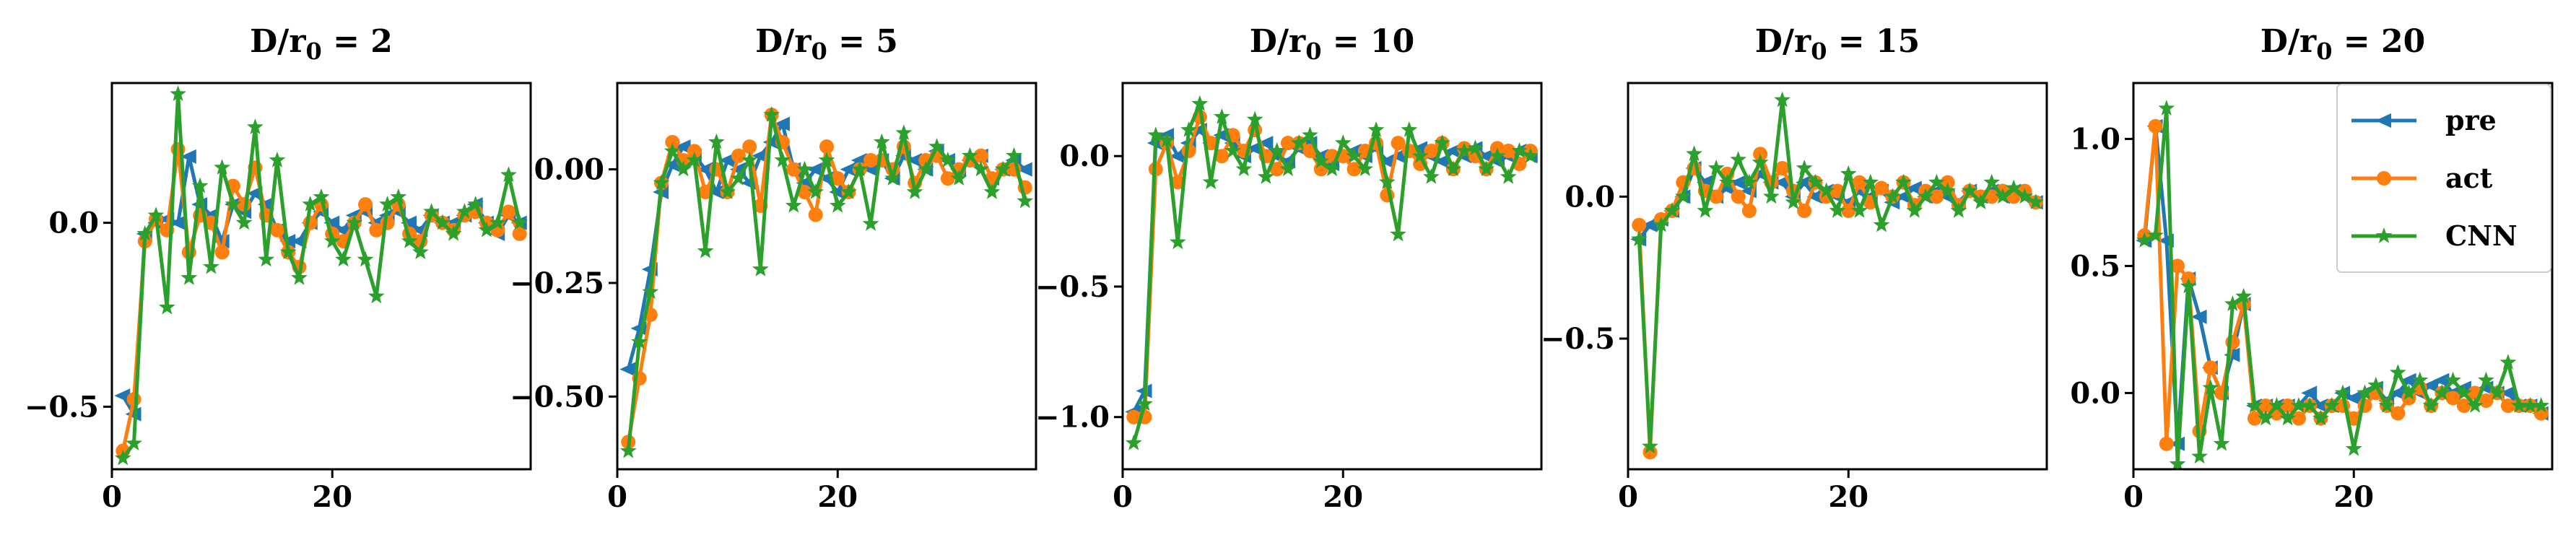  What do you see at coordinates (569, 170) in the screenshot?
I see `y-tick-label: 0.00` at bounding box center [569, 170].